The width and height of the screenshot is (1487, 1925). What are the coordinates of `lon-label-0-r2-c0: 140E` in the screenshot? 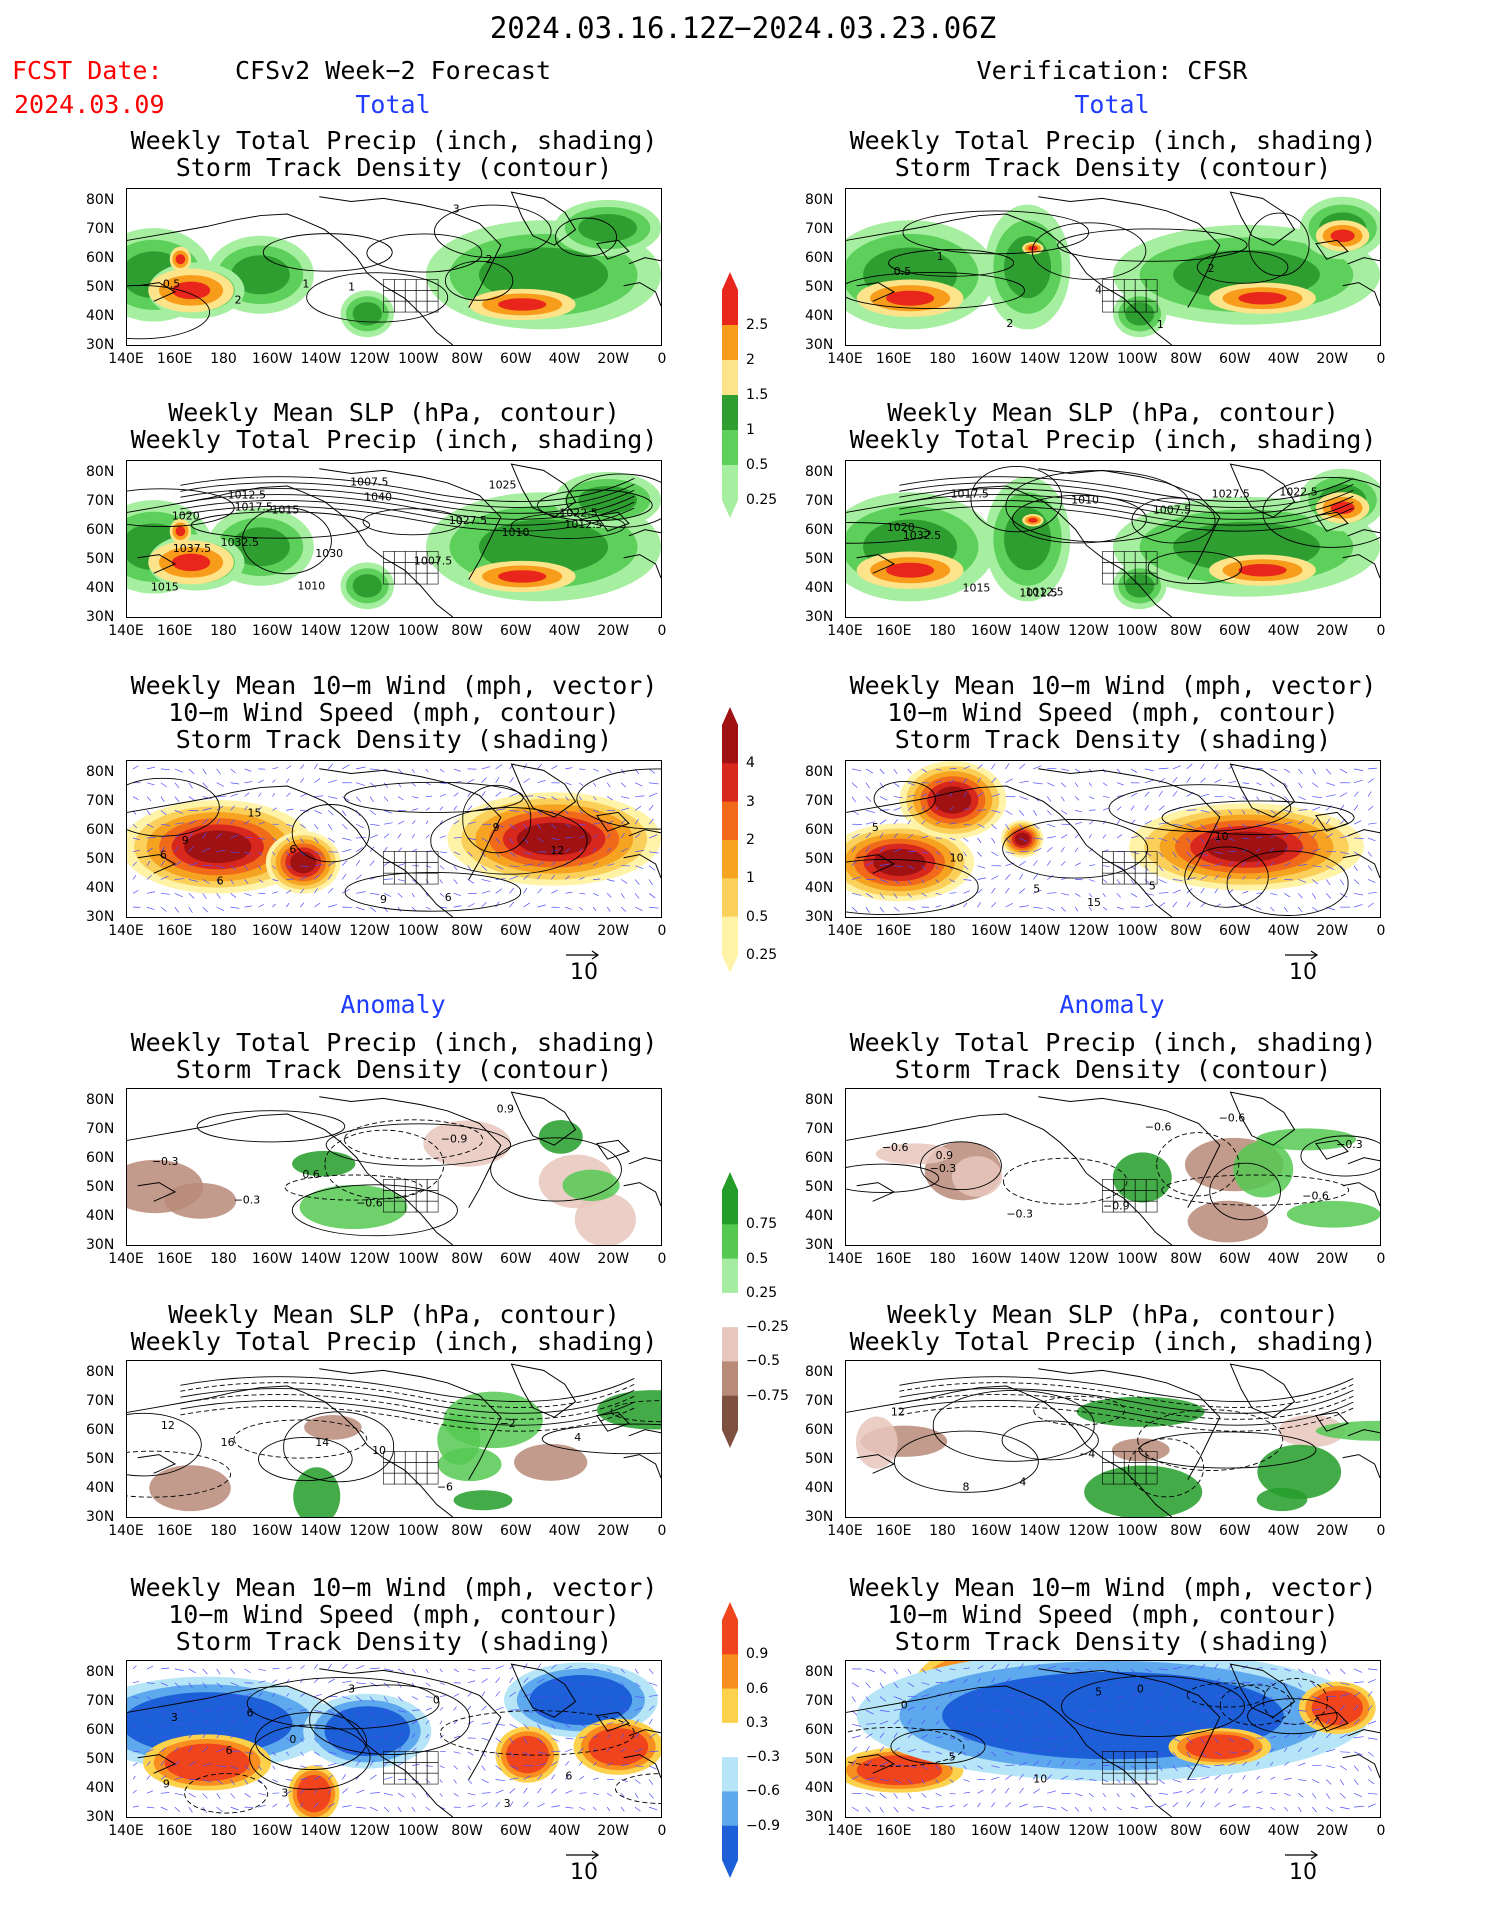 It's located at (126, 931).